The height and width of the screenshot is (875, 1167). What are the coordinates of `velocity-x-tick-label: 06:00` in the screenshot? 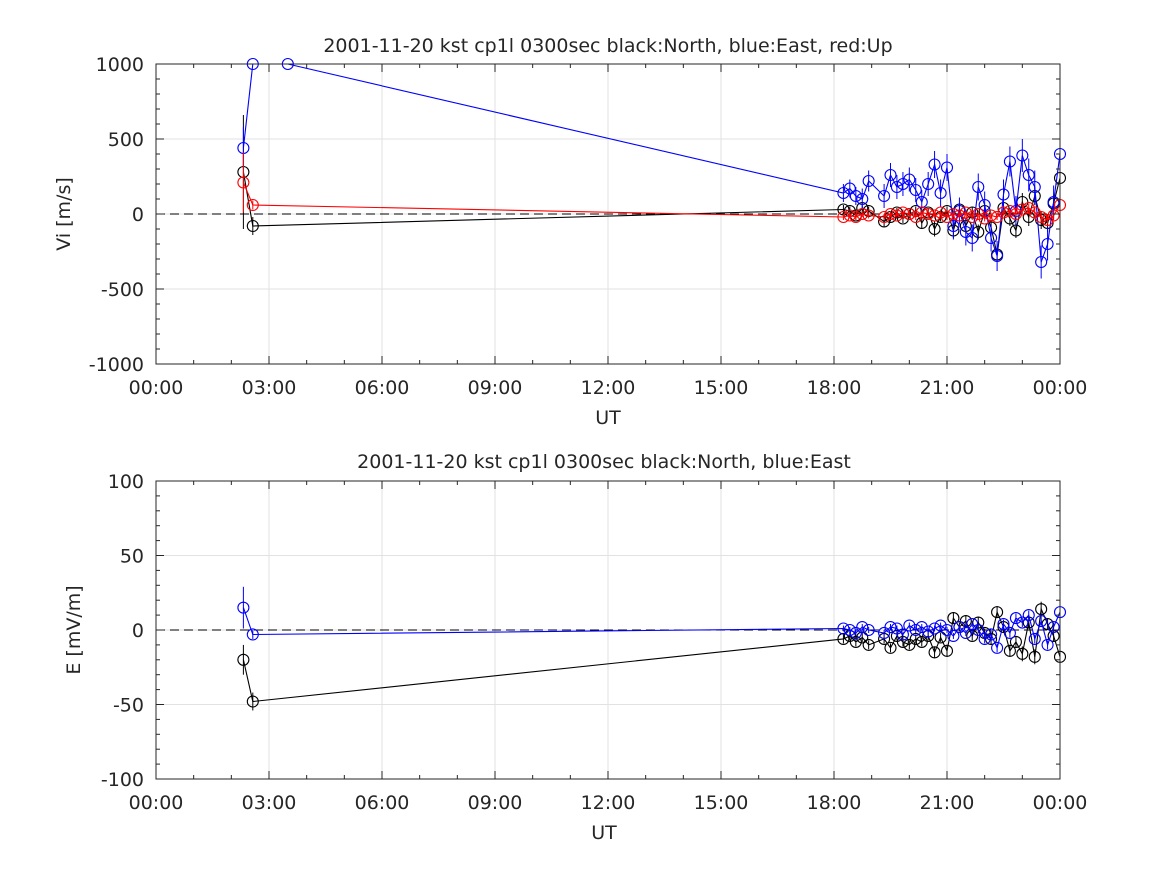 It's located at (382, 388).